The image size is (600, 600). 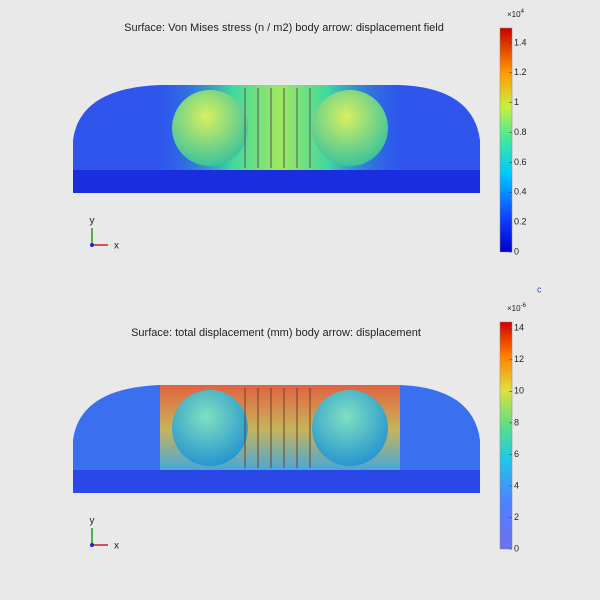 What do you see at coordinates (520, 162) in the screenshot?
I see `colorbar-tick-label: 0.6` at bounding box center [520, 162].